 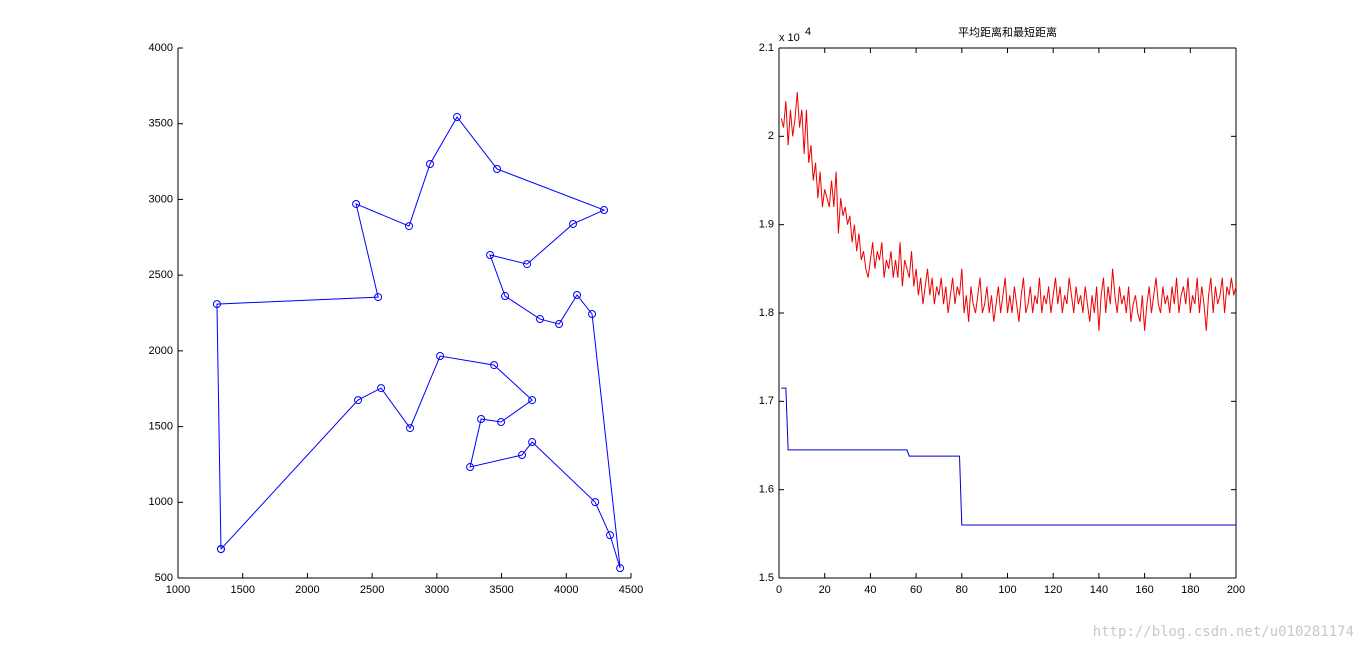 I want to click on x-tick-label: 0, so click(x=779, y=590).